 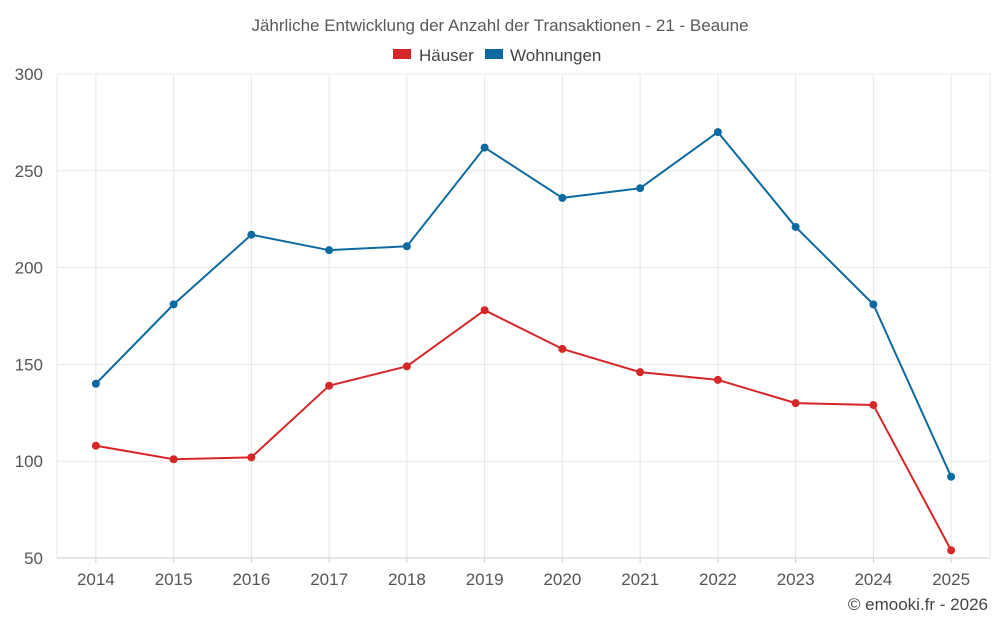 What do you see at coordinates (494, 54) in the screenshot?
I see `legend-swatch-wohnungen` at bounding box center [494, 54].